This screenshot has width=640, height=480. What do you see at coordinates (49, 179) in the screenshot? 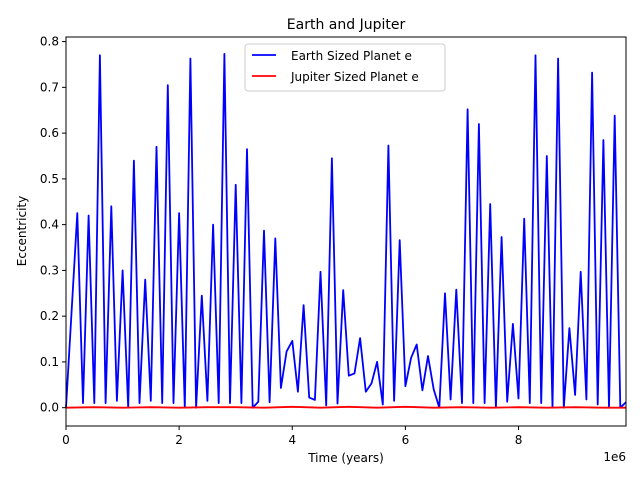
I see `y-tick-label: 0.5` at bounding box center [49, 179].